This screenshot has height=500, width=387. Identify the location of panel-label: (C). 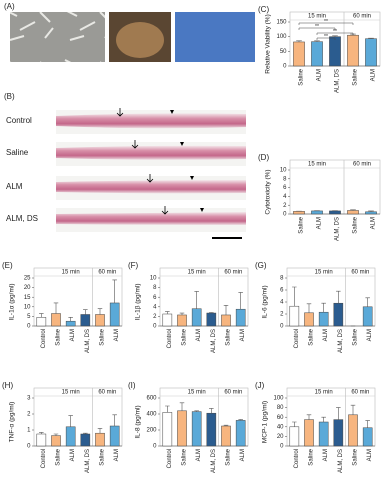
(263, 9).